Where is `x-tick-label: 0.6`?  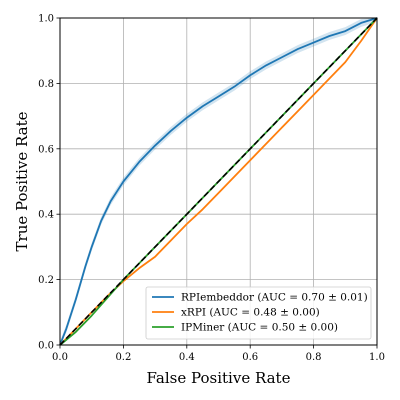 x-tick-label: 0.6 is located at coordinates (250, 357).